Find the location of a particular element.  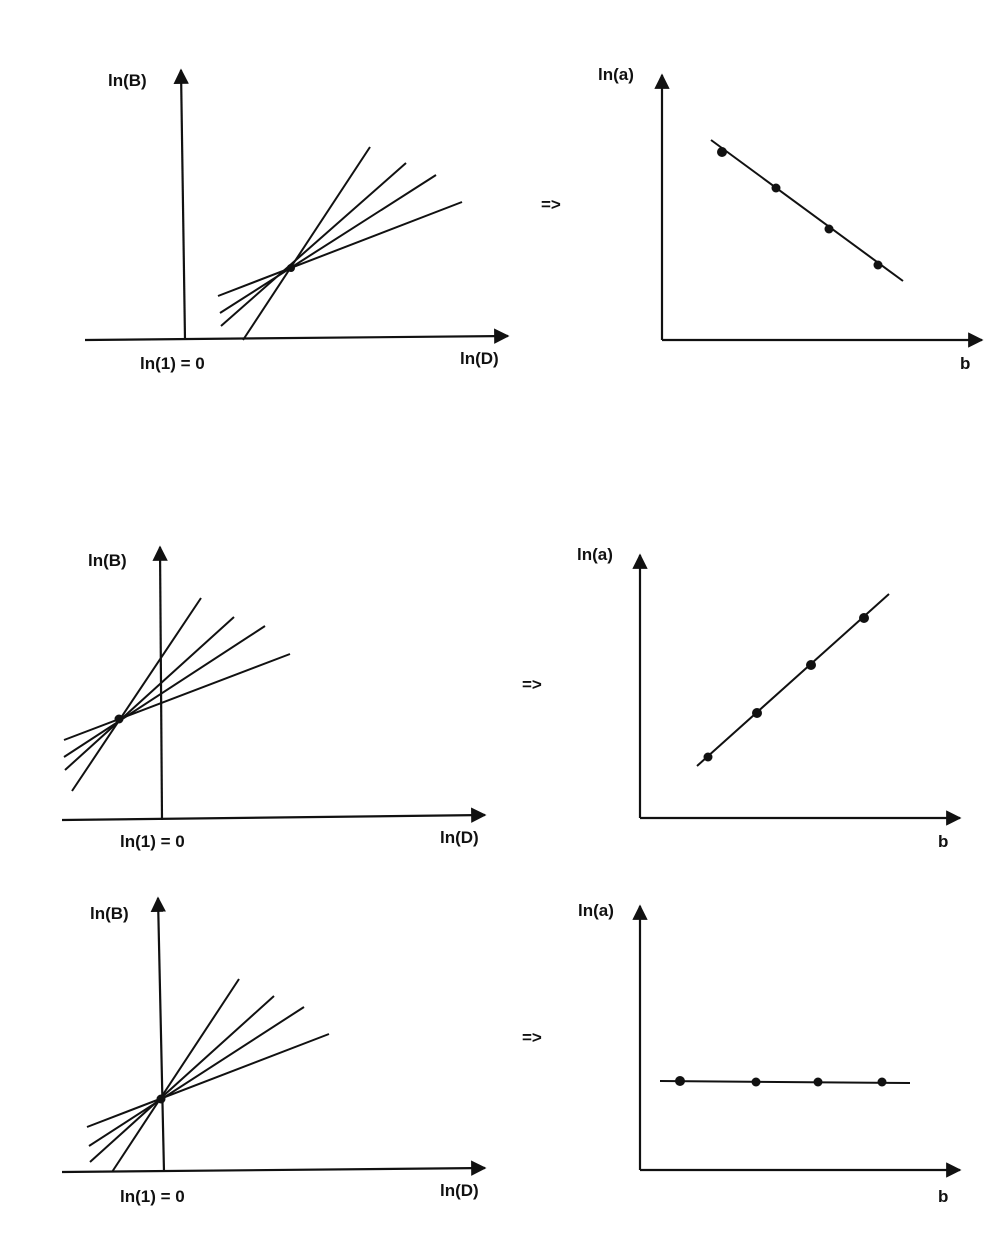

right-plot-1: ln(a) b is located at coordinates (790, 219).